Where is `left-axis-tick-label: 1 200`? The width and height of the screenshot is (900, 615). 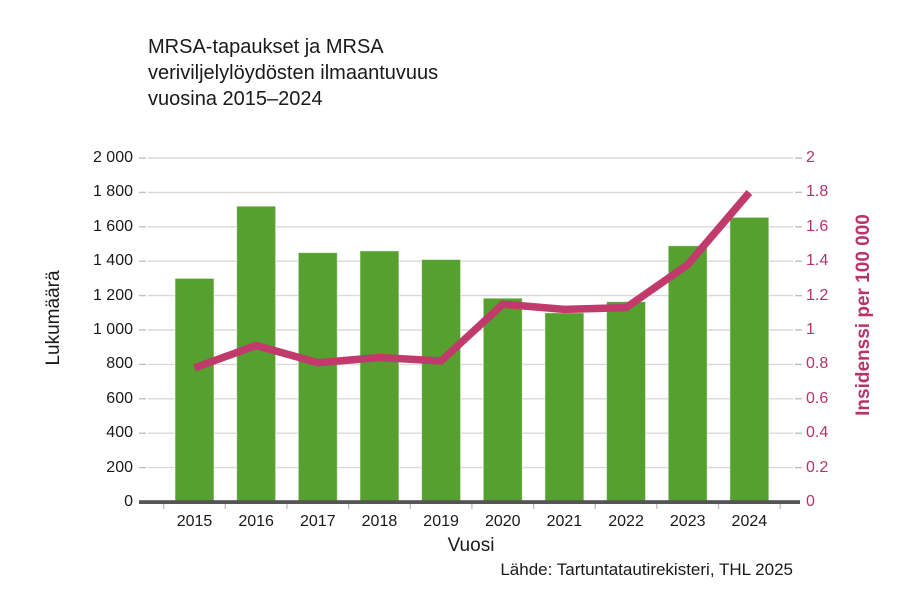 left-axis-tick-label: 1 200 is located at coordinates (112, 295).